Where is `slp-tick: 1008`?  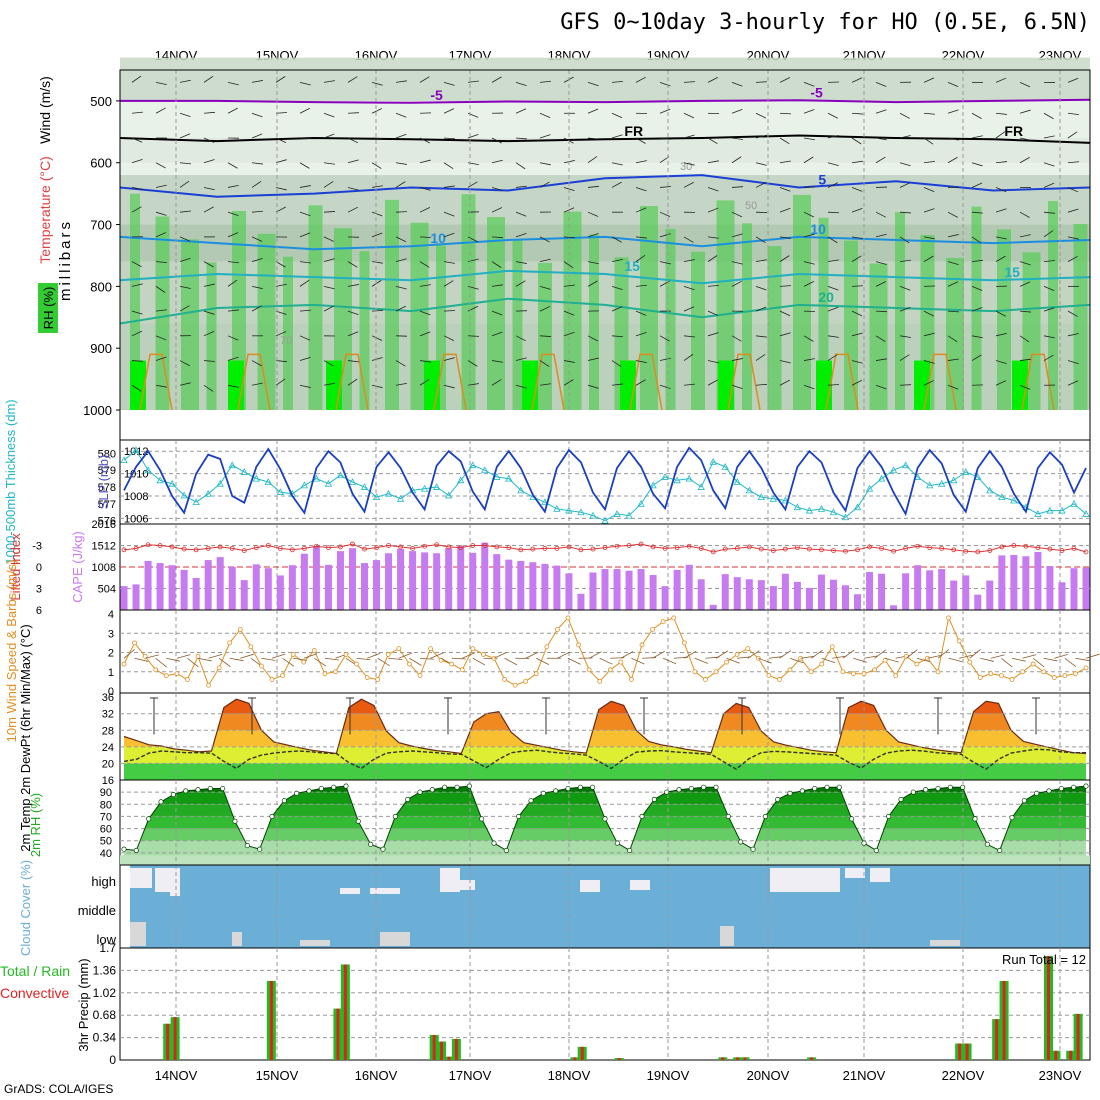
slp-tick: 1008 is located at coordinates (136, 497).